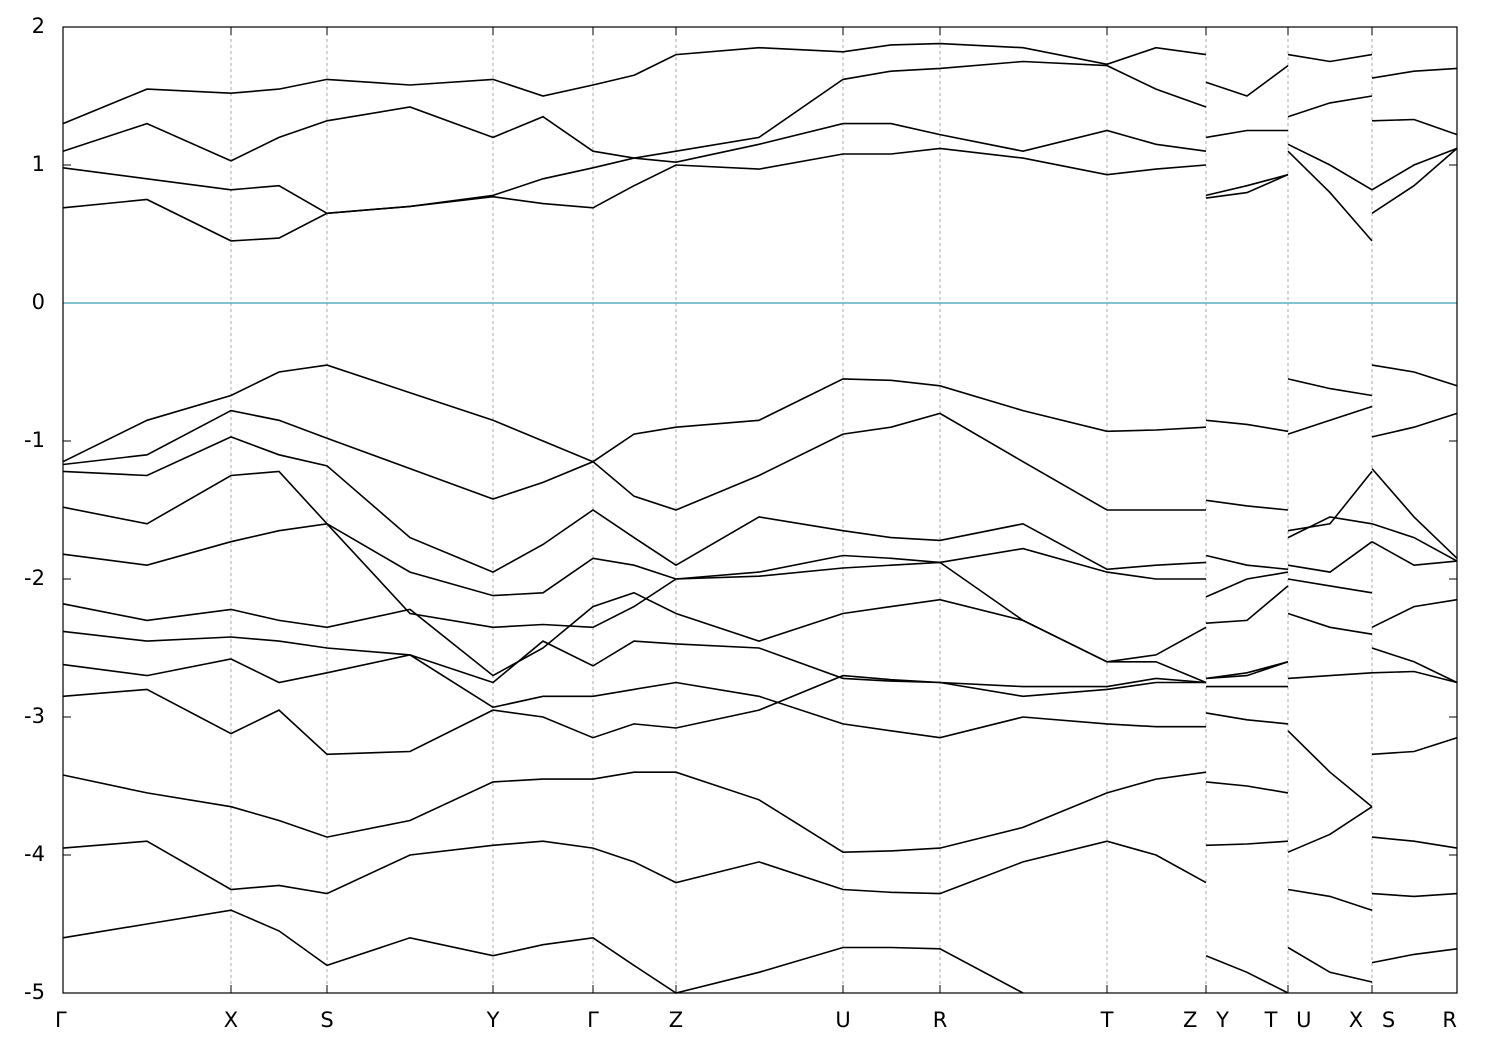  I want to click on x-tick-label: U, so click(842, 1020).